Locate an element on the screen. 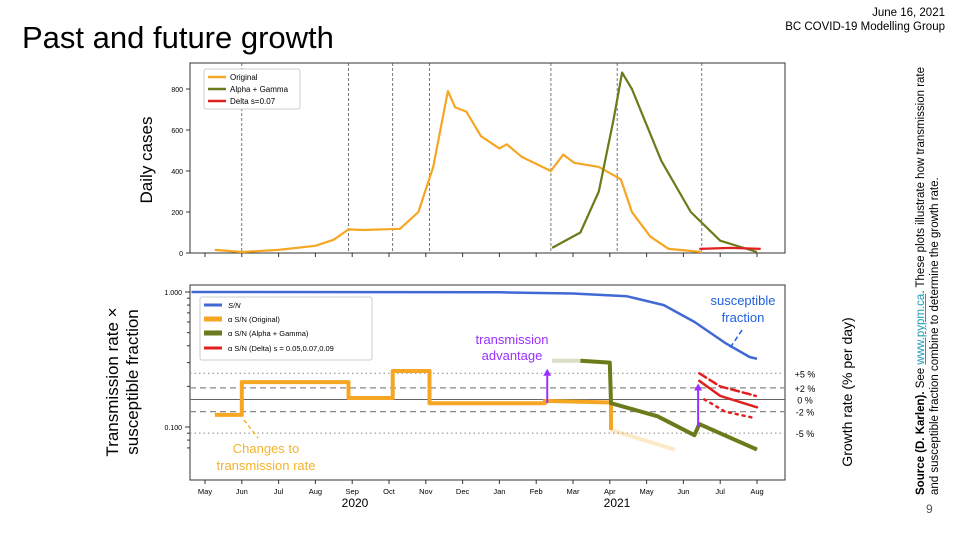  legend-original: Original is located at coordinates (244, 77).